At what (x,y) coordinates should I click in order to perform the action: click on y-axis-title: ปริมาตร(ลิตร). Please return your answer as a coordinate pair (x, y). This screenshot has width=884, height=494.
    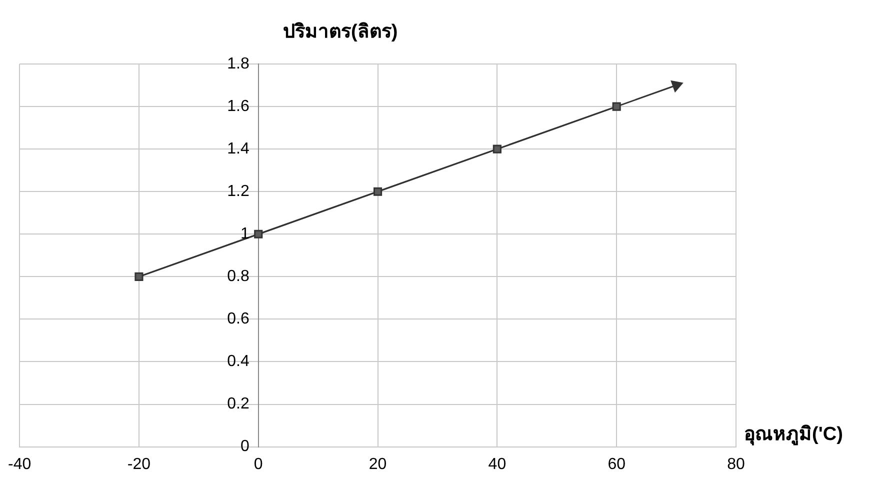
    Looking at the image, I should click on (340, 32).